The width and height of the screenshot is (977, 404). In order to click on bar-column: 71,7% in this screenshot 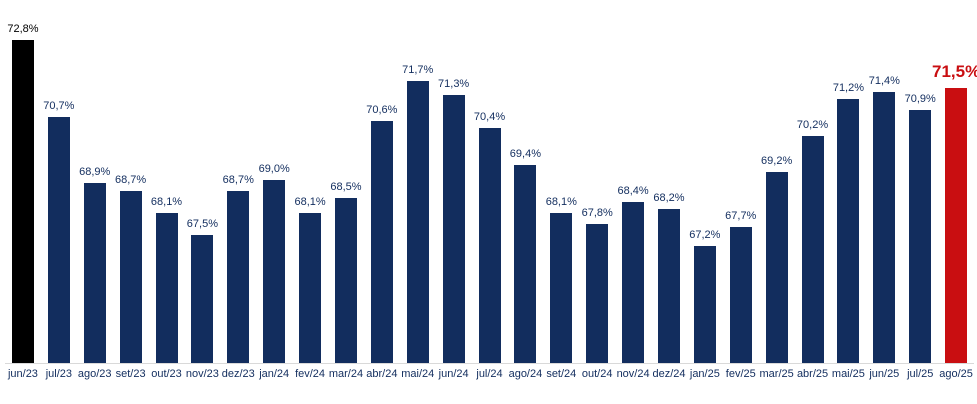, I will do `click(418, 181)`.